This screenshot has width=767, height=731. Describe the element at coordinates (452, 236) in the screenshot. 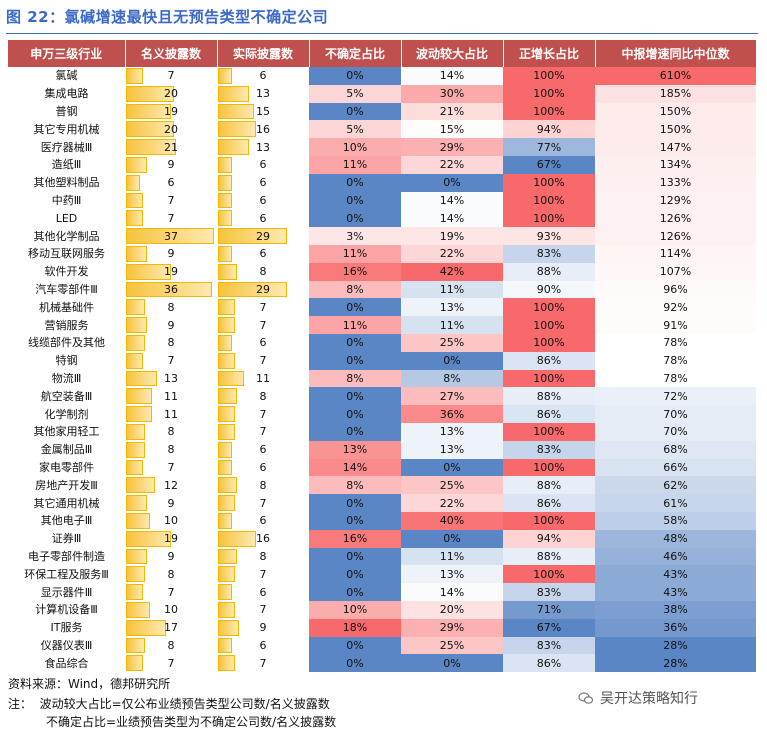

I see `cell-volatile: 19%` at that location.